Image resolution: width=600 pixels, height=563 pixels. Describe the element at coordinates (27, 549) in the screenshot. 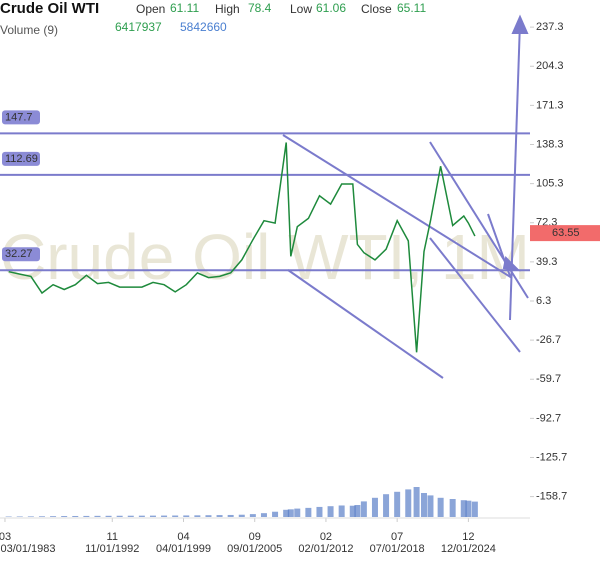

I see `x-date-label: 03/01/1983` at that location.